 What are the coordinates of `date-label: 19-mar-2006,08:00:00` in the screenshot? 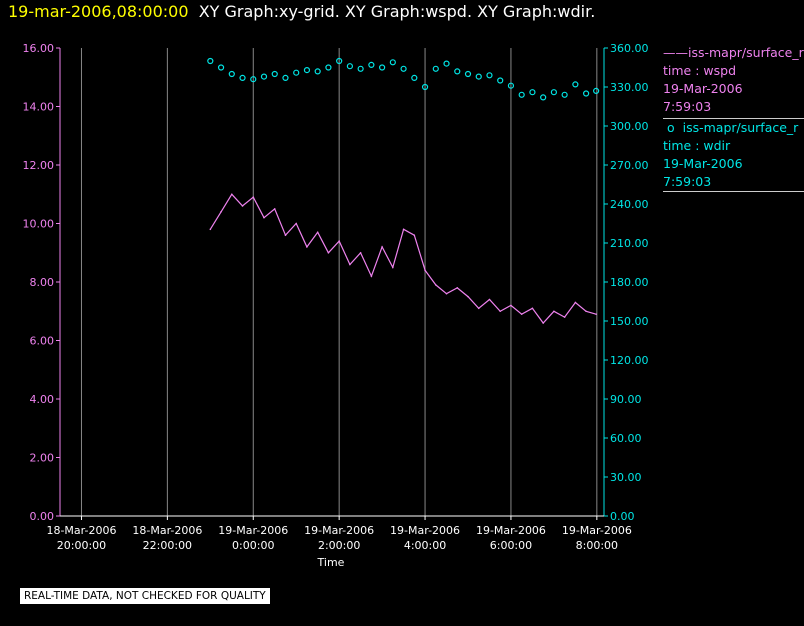 It's located at (98, 11).